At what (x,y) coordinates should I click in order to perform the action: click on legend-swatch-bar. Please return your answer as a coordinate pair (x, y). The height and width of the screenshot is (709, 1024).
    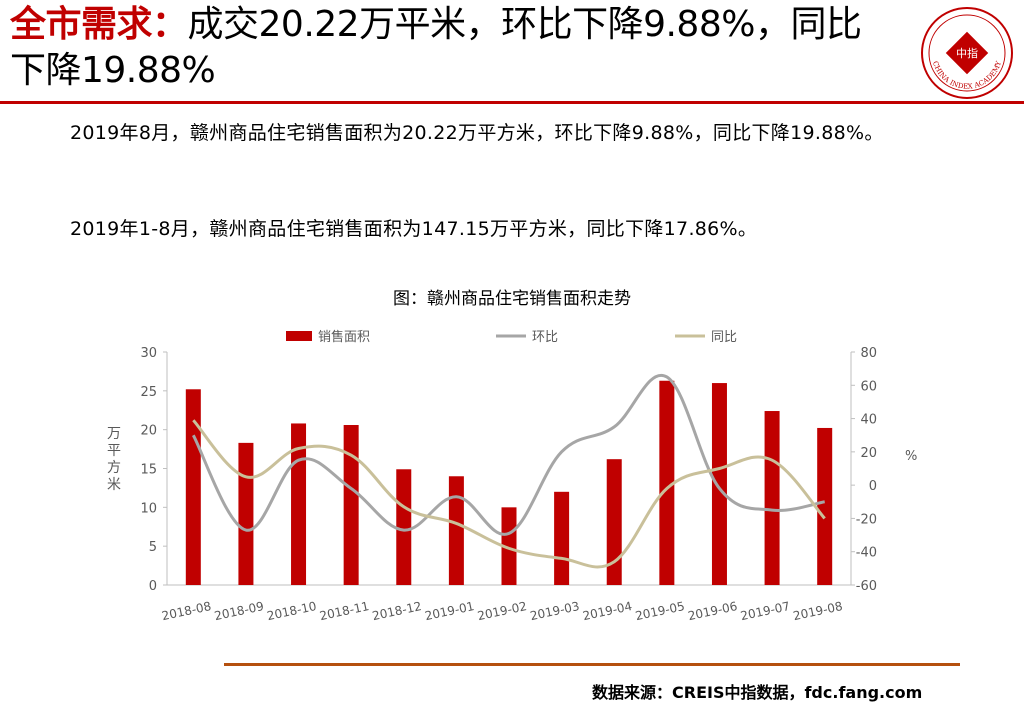
    Looking at the image, I should click on (299, 336).